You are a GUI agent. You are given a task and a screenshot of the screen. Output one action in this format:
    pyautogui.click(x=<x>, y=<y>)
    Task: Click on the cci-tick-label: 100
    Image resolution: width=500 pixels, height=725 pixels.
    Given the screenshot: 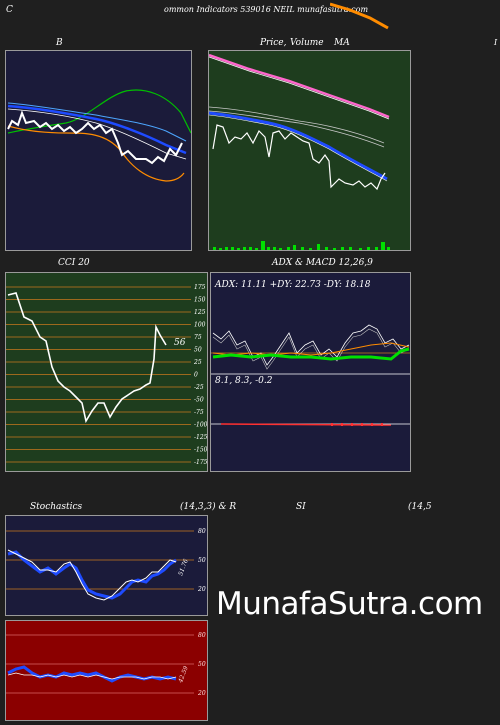 What is the action you would take?
    pyautogui.click(x=200, y=325)
    